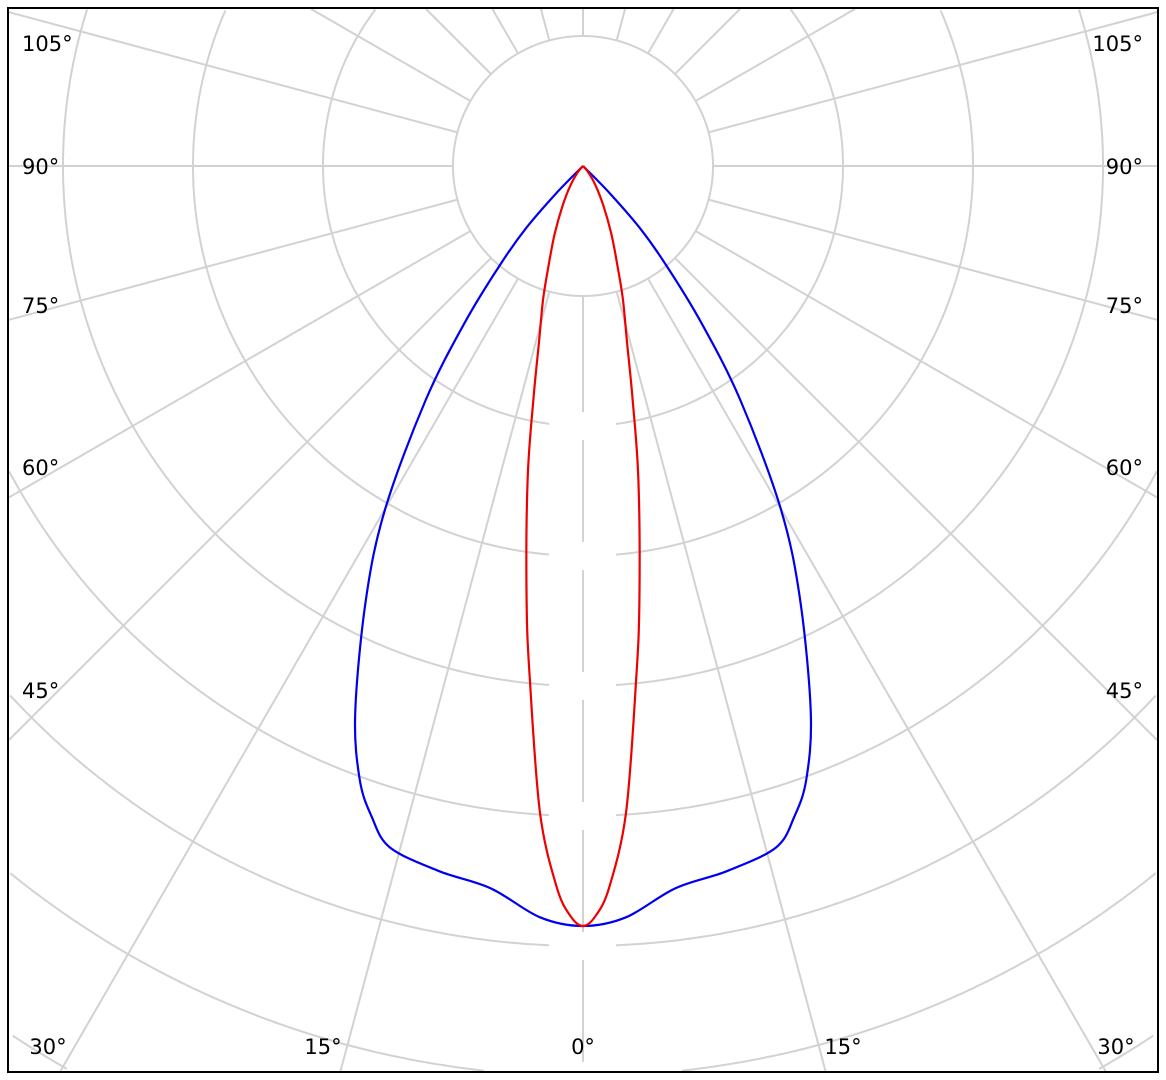  I want to click on angle-label-right: 60°, so click(1124, 468).